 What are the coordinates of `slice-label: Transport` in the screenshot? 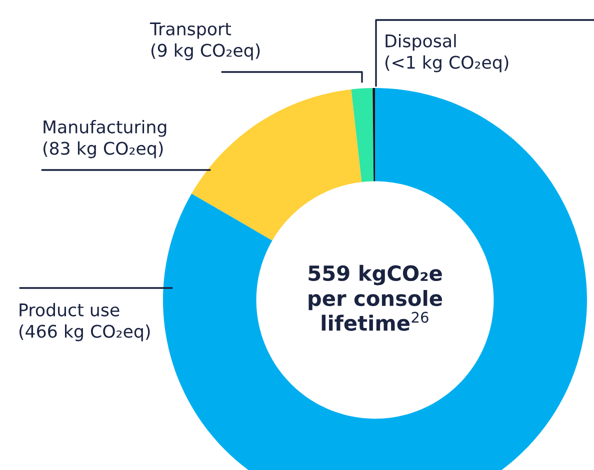 It's located at (191, 30).